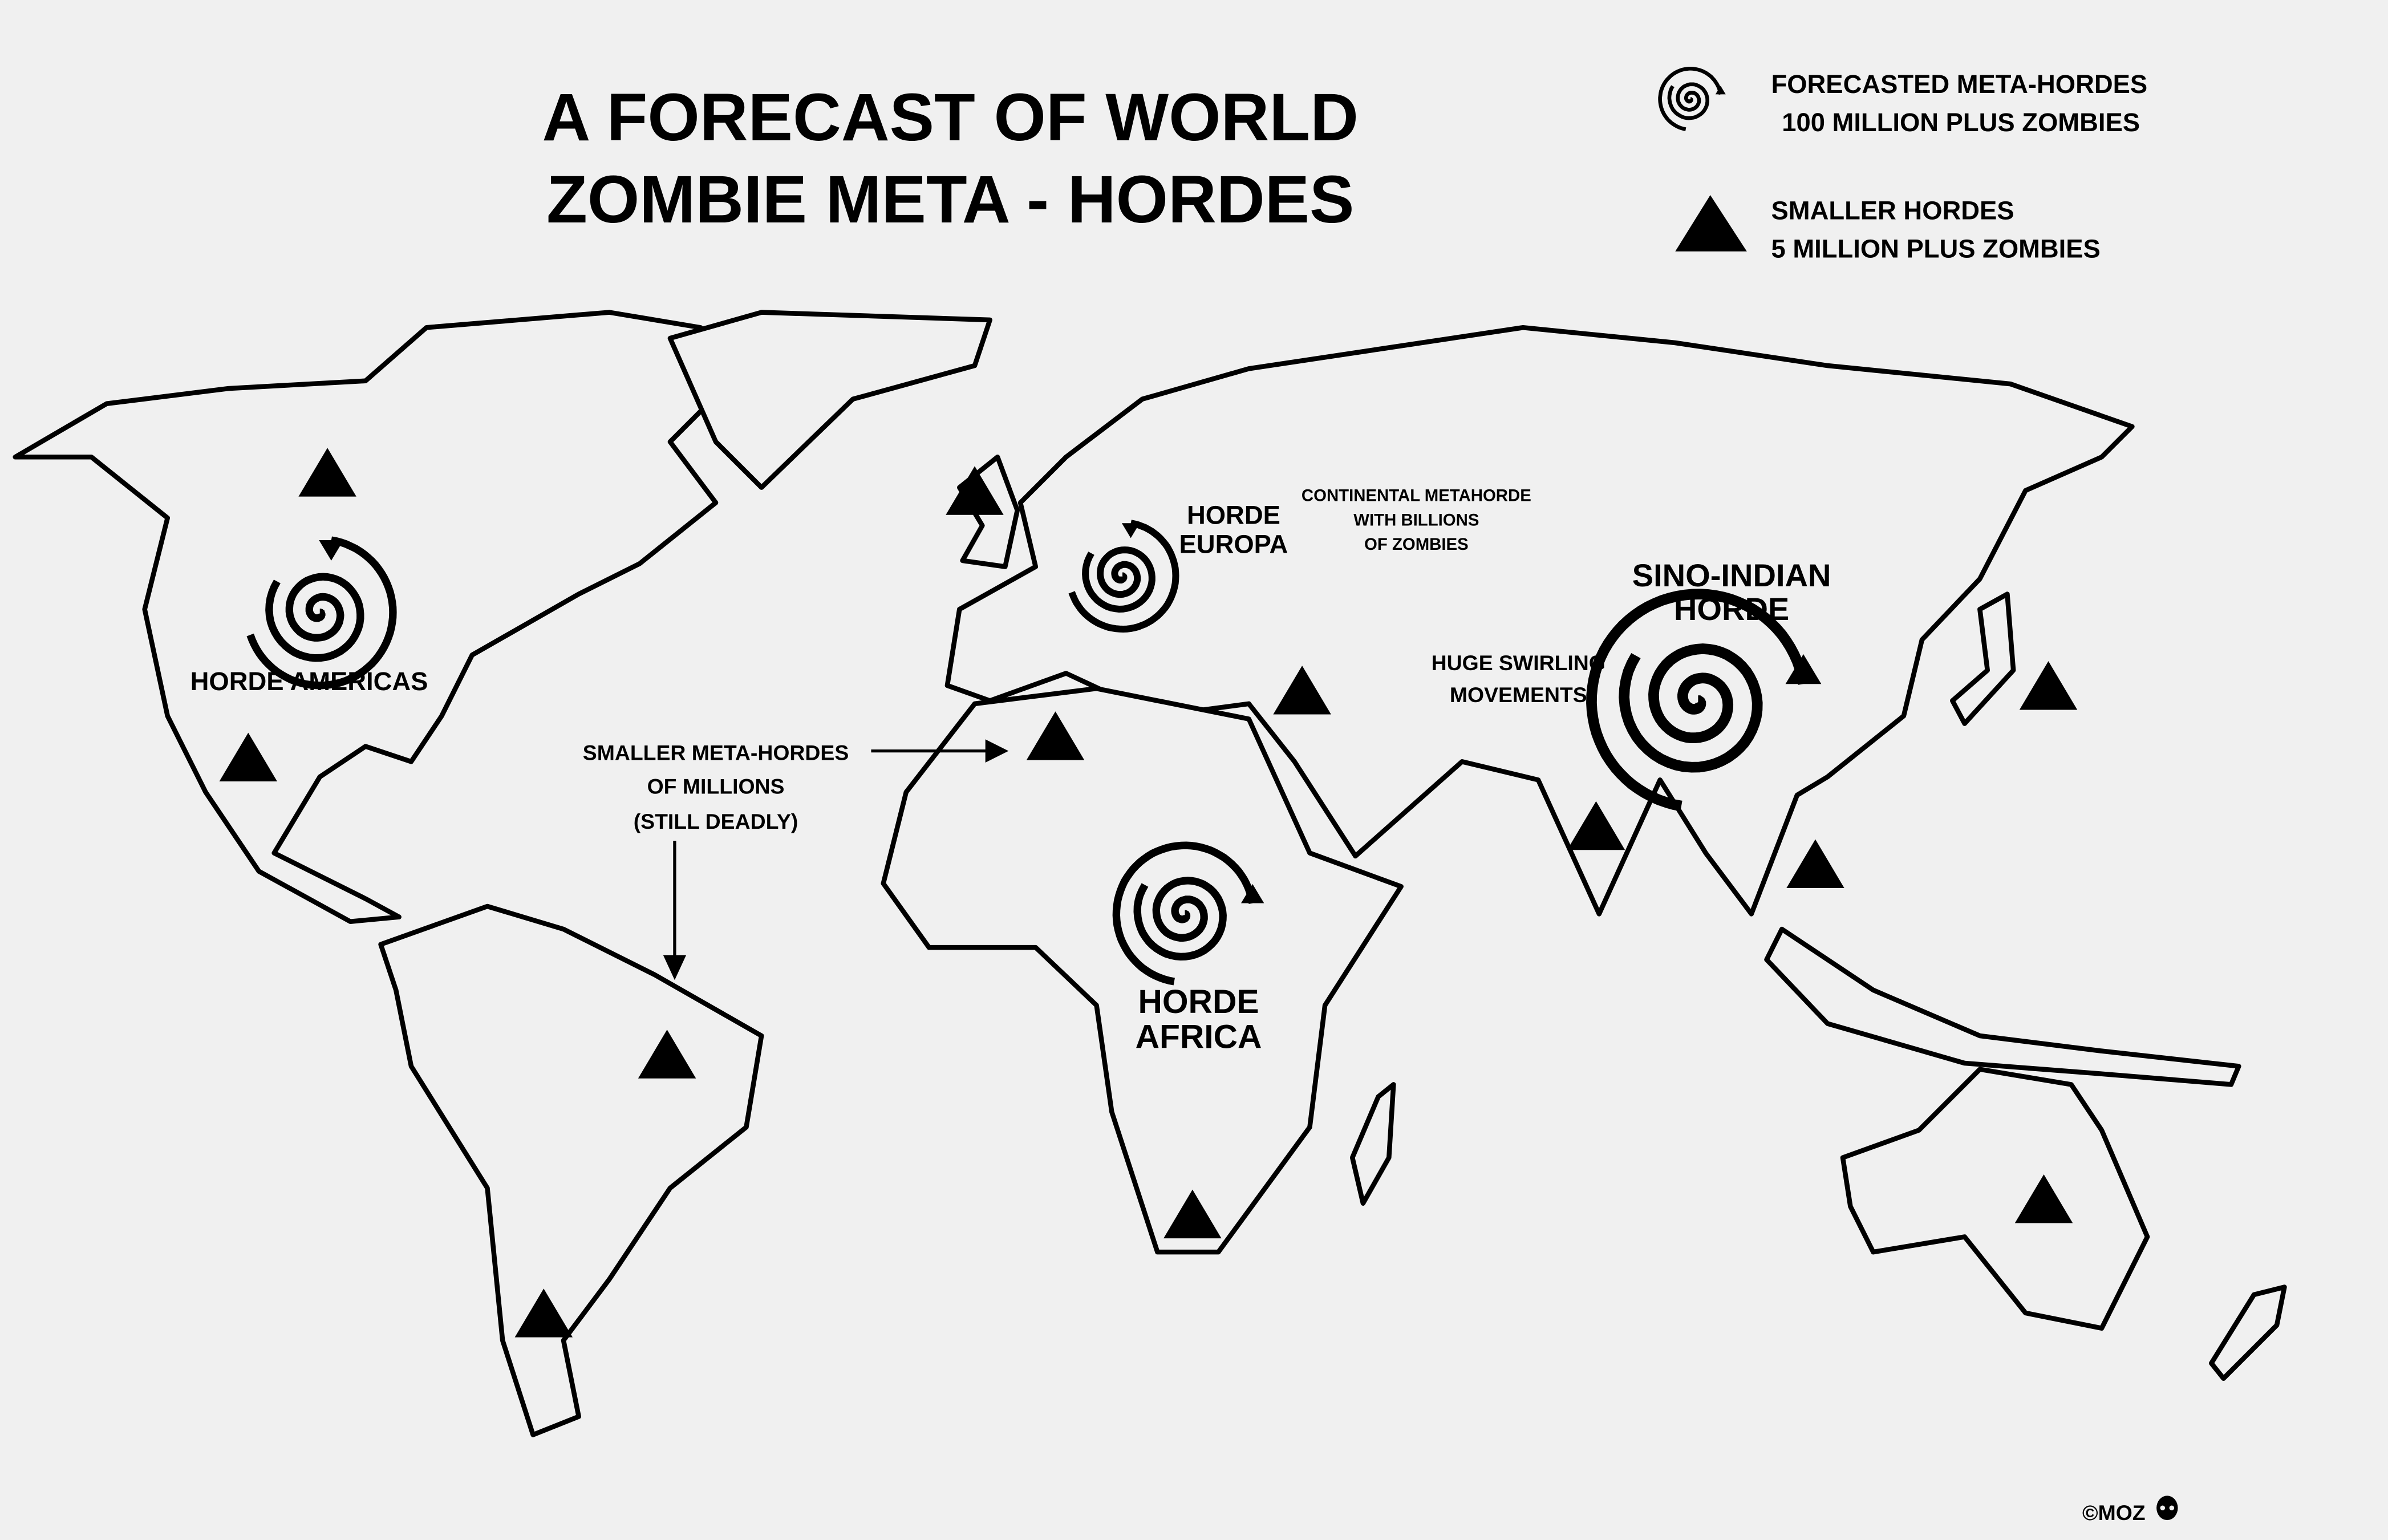 This screenshot has width=2388, height=1540. I want to click on legend-smaller-line-2: 5 MILLION PLUS ZOMBIES, so click(1936, 249).